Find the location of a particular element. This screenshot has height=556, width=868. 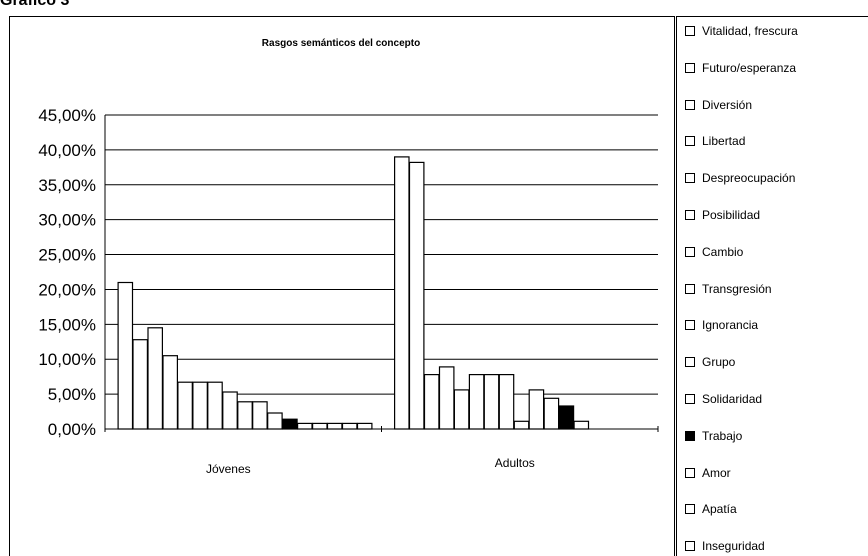

y-tick-label: 10,00% is located at coordinates (67, 359).